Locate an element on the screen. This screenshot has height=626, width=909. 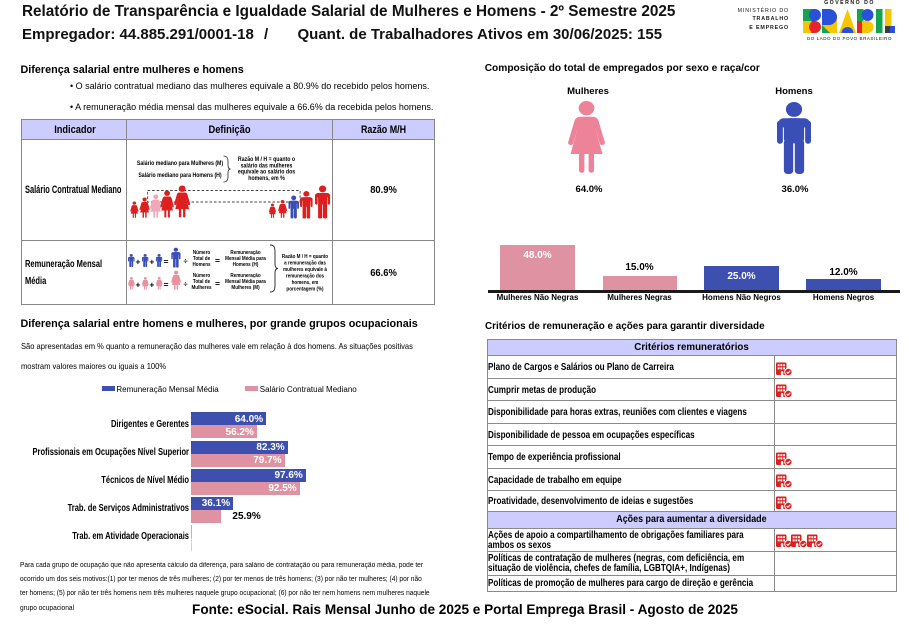
svg-text:Salário mediano para Mulheres: Salário mediano para Mulheres (M) is located at coordinates (180, 164).